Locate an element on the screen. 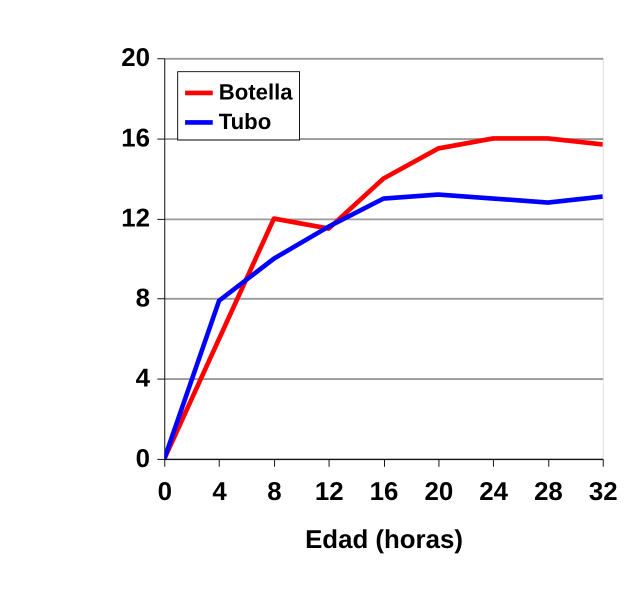 The height and width of the screenshot is (614, 636). x-tick-label: 4 is located at coordinates (220, 492).